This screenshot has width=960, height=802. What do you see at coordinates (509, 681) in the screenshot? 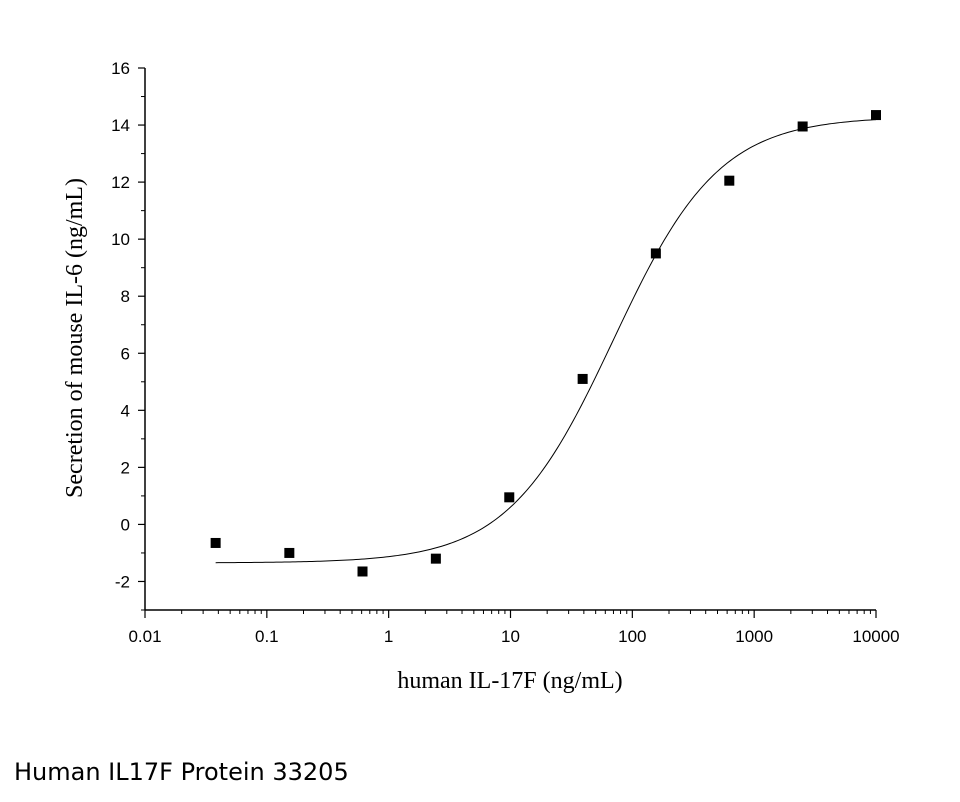
I see `x-axis-title: human IL-17F (ng/mL)` at bounding box center [509, 681].